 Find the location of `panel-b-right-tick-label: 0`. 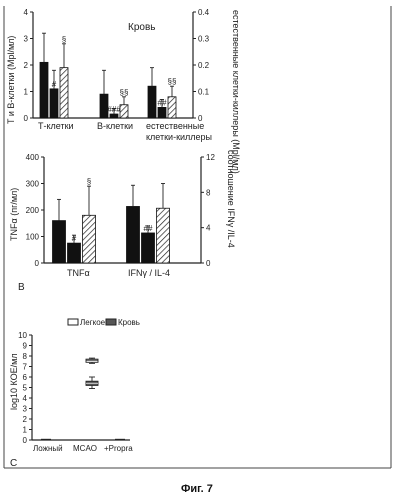

panel-b-right-tick-label: 0 is located at coordinates (208, 263).